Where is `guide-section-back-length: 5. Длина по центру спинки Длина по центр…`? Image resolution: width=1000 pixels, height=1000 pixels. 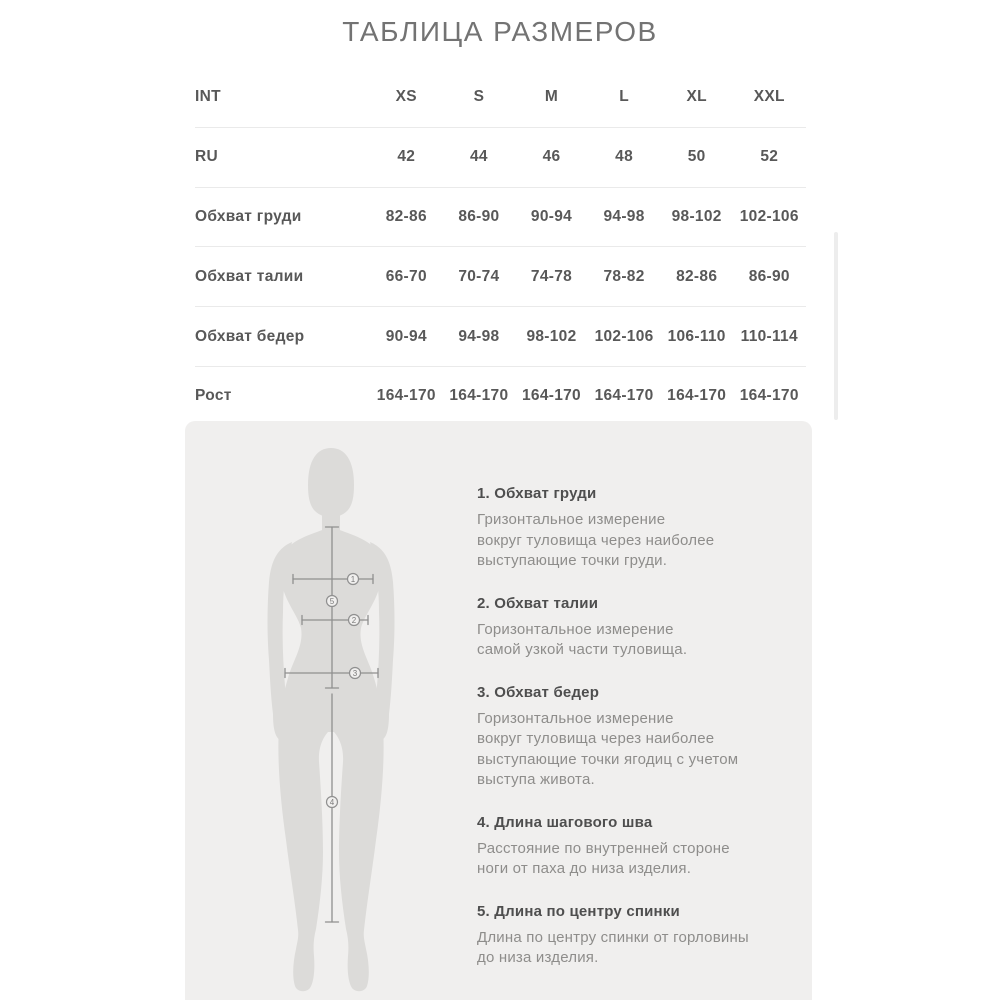
guide-section-back-length: 5. Длина по центру спинки Длина по центр… is located at coordinates (634, 935).